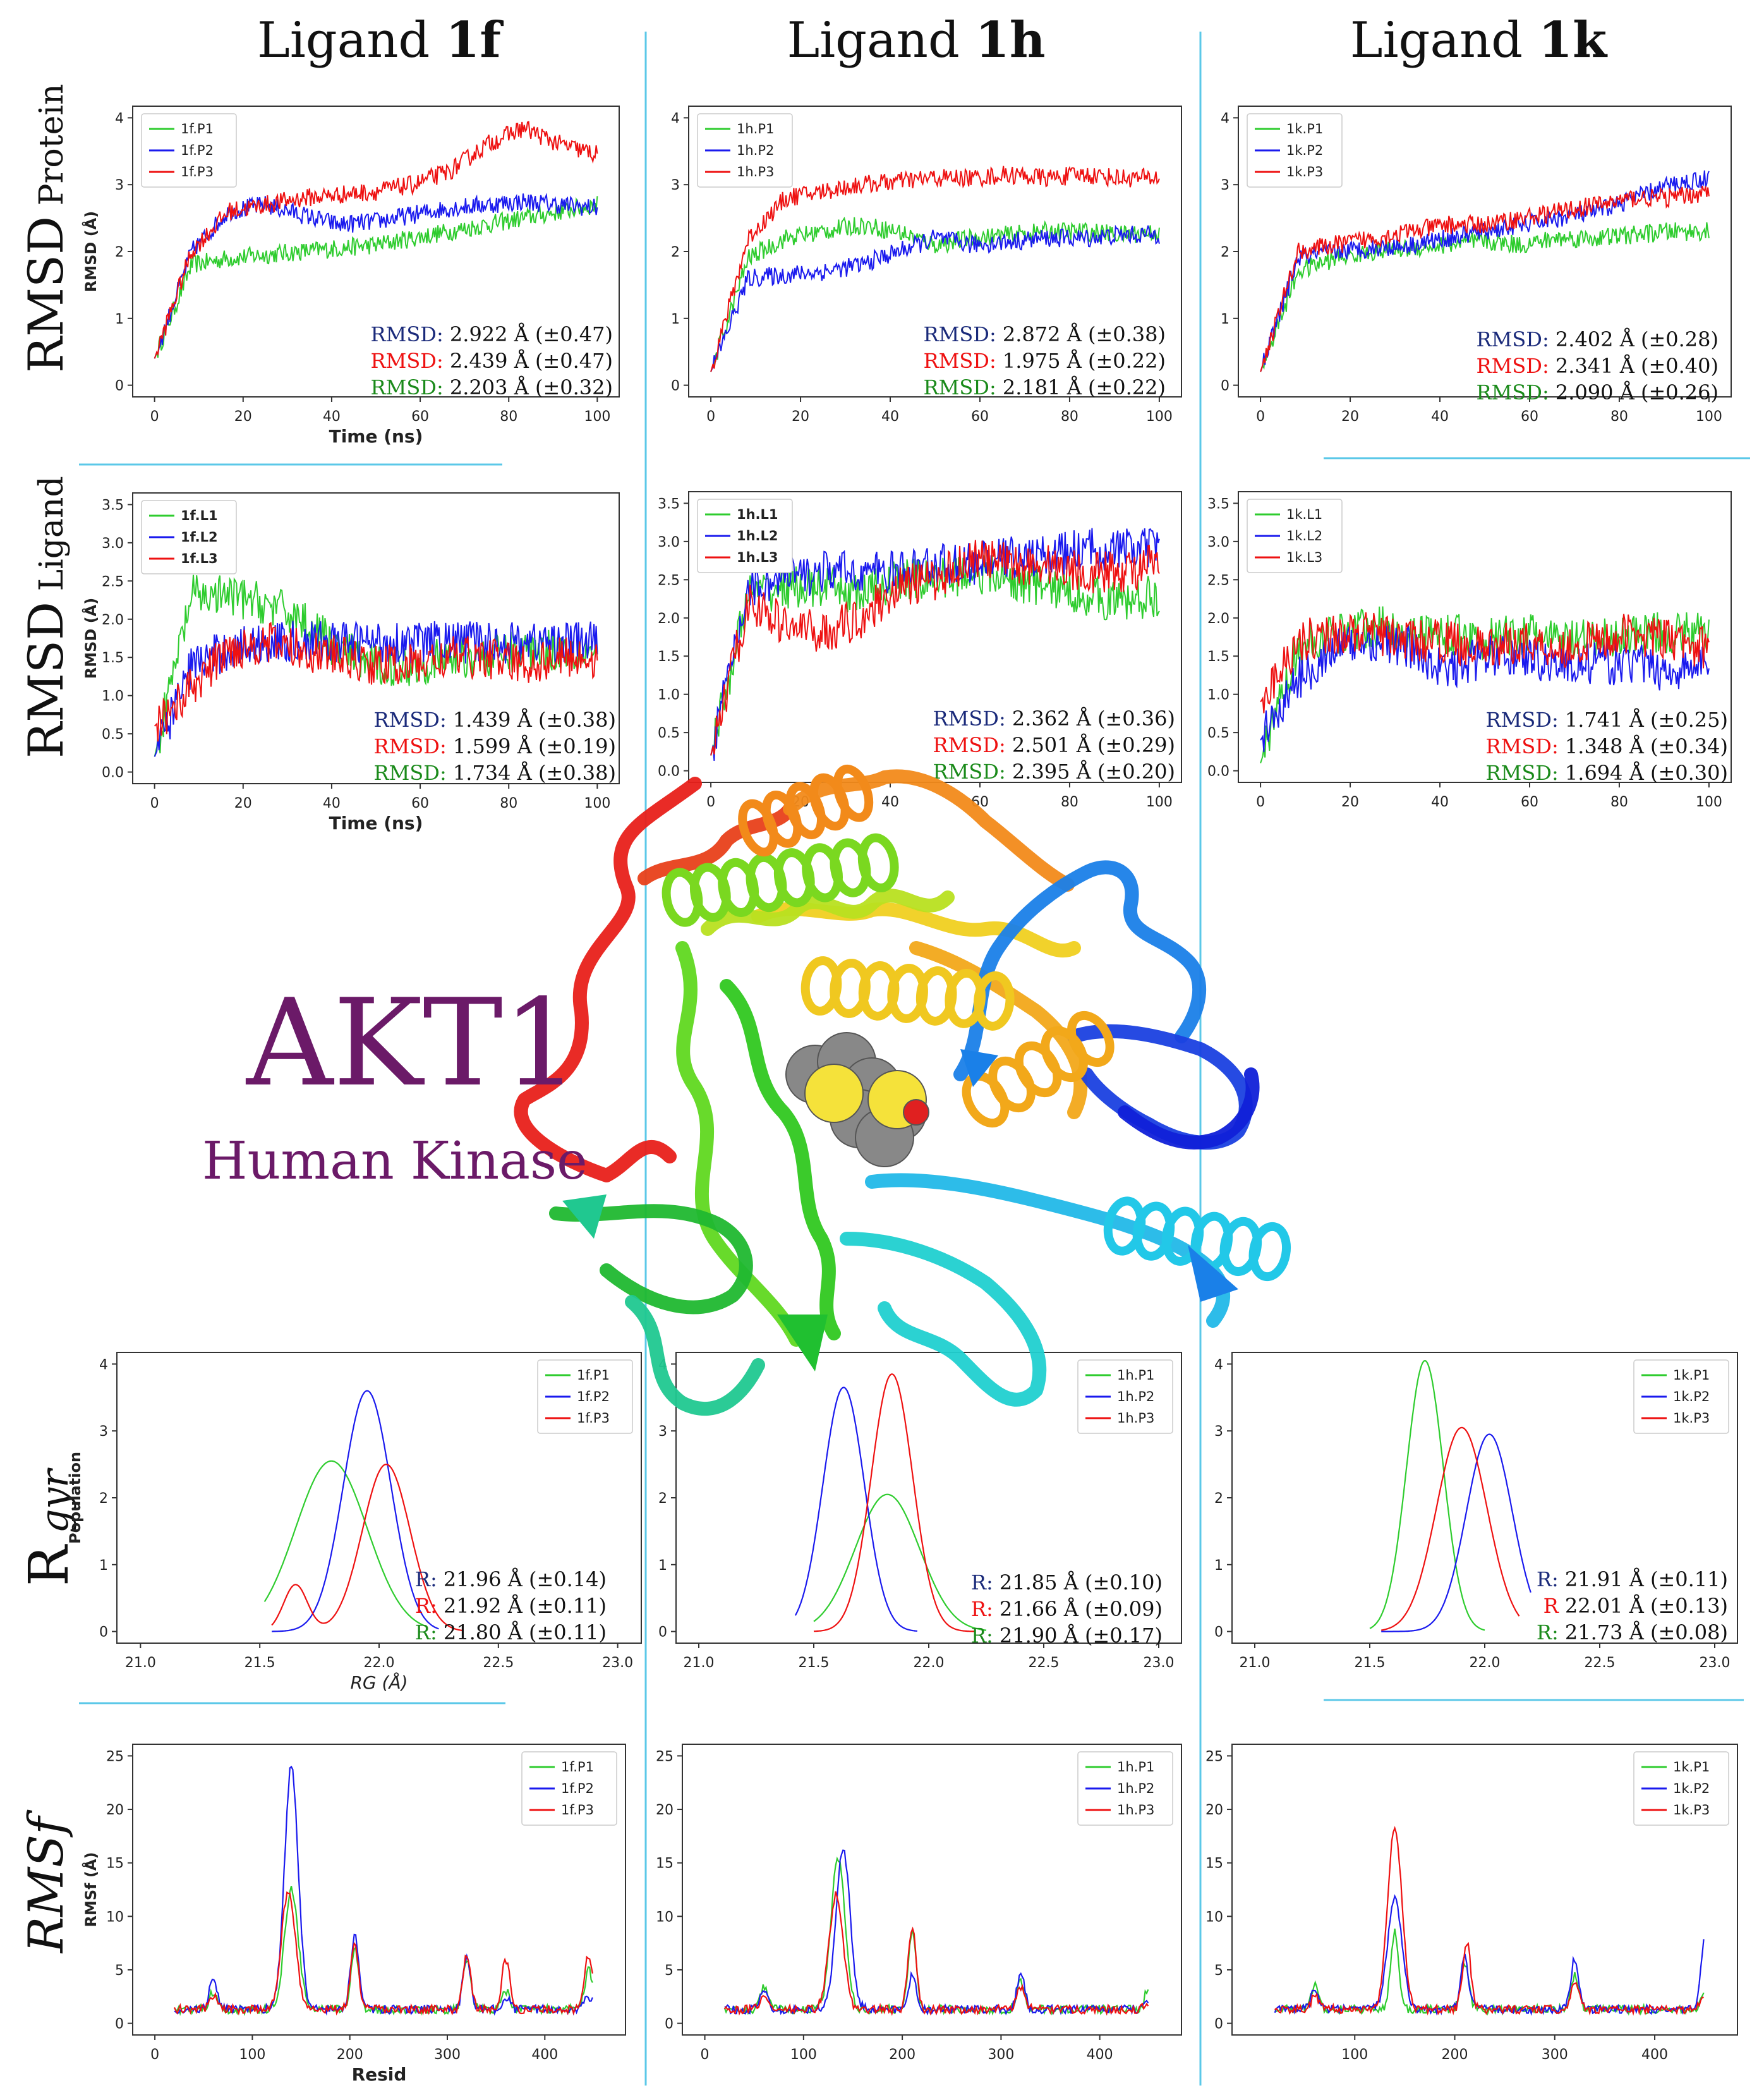 The width and height of the screenshot is (1764, 2095). What do you see at coordinates (1691, 1418) in the screenshot?
I see `legend-label: 1k.P3` at bounding box center [1691, 1418].